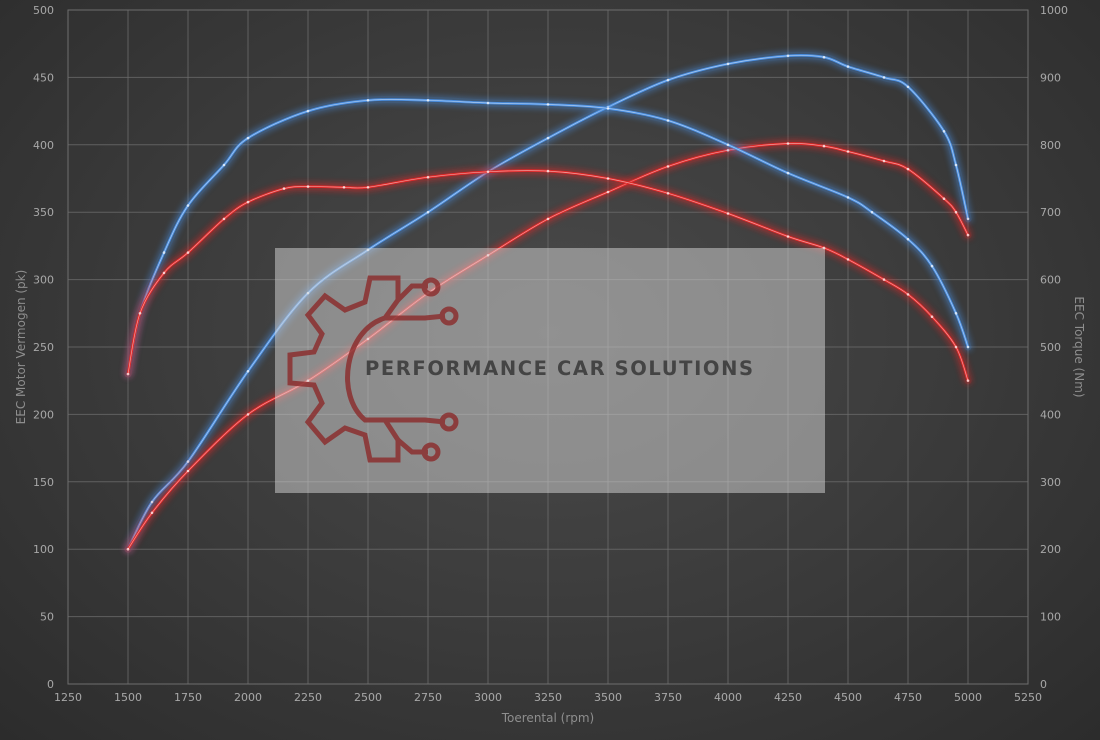 This screenshot has width=1100, height=740. Describe the element at coordinates (547, 718) in the screenshot. I see `x-axis-title: Toerental (rpm)` at that location.